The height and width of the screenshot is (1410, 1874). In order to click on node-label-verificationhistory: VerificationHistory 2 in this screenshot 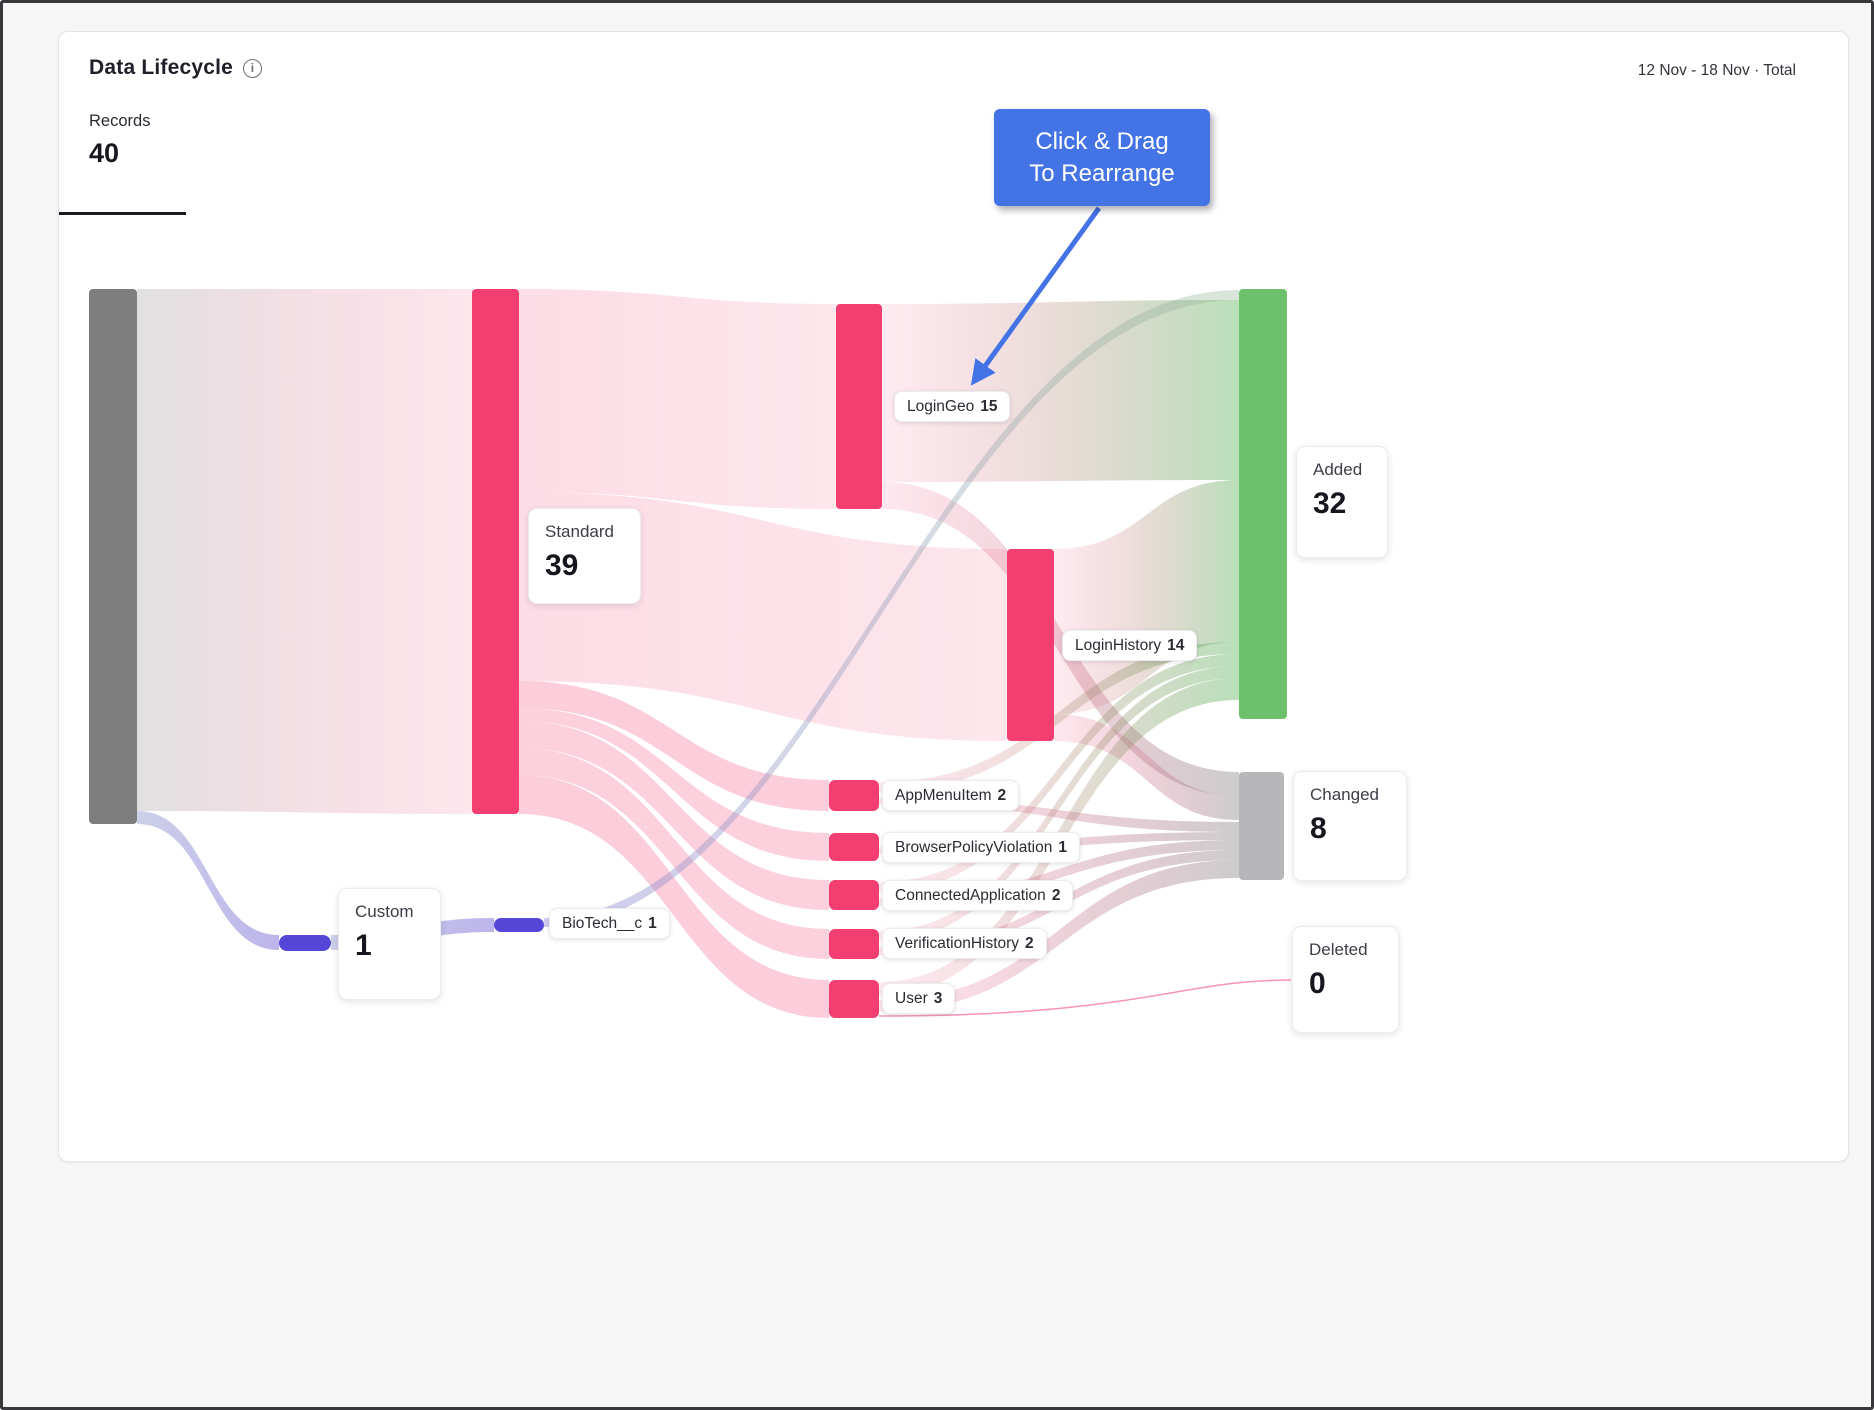, I will do `click(964, 943)`.